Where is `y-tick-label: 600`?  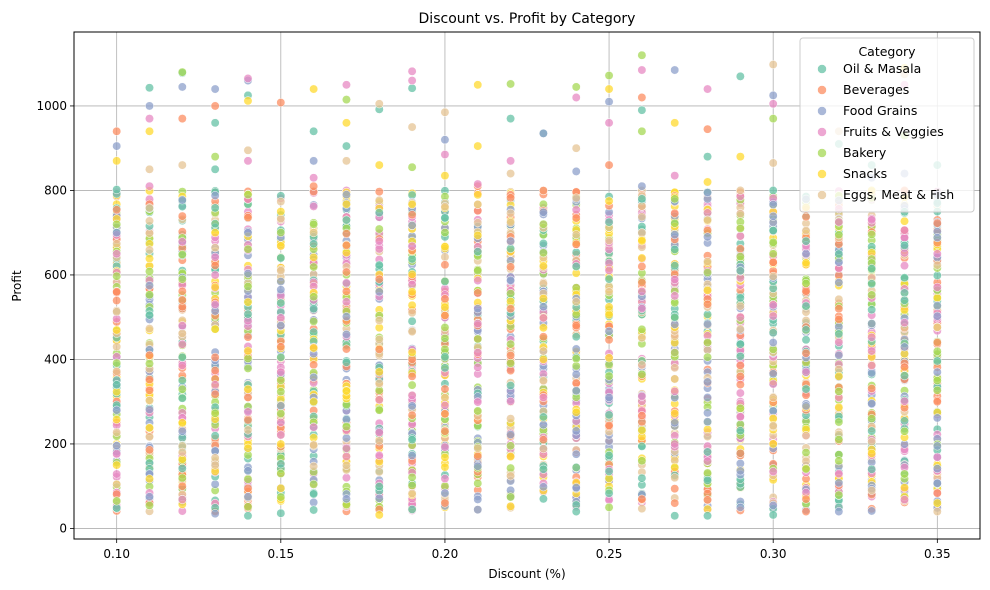
y-tick-label: 600 is located at coordinates (55, 275).